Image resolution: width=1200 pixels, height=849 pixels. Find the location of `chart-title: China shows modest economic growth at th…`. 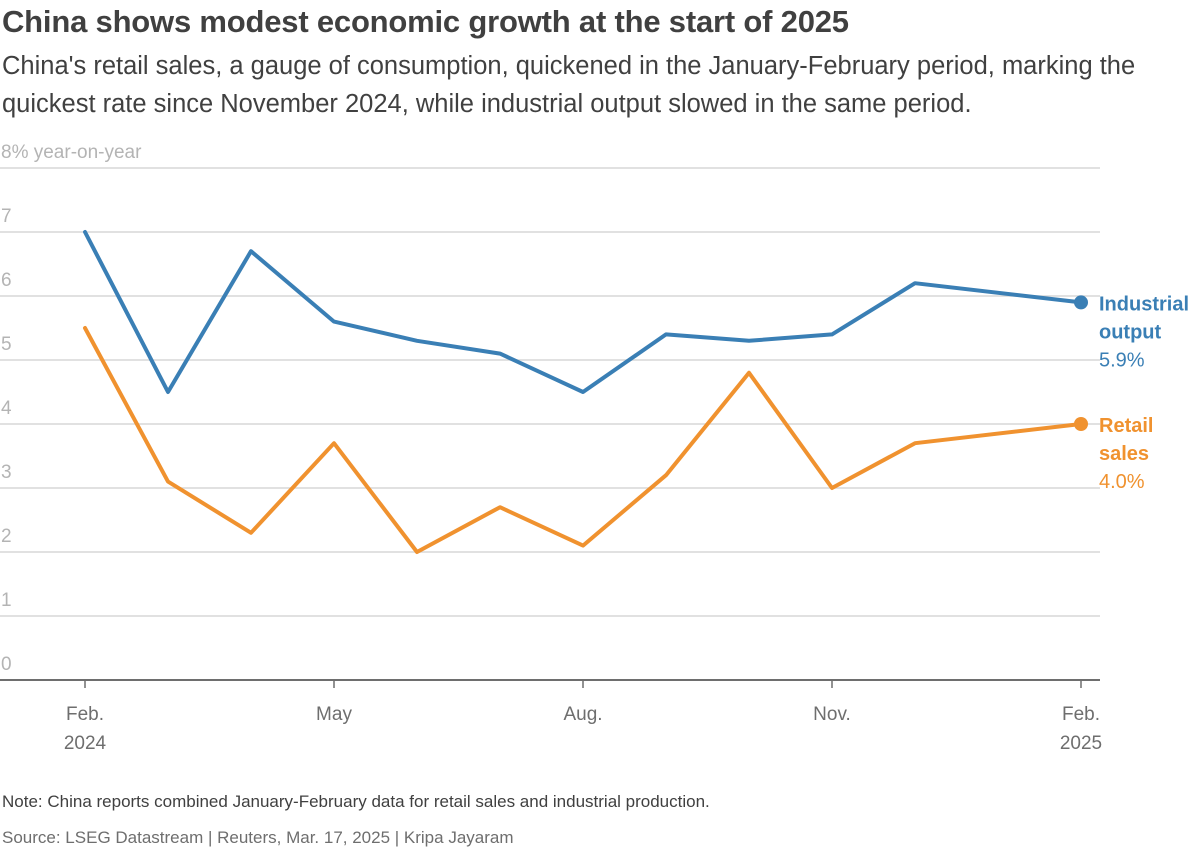

chart-title: China shows modest economic growth at th… is located at coordinates (425, 21).